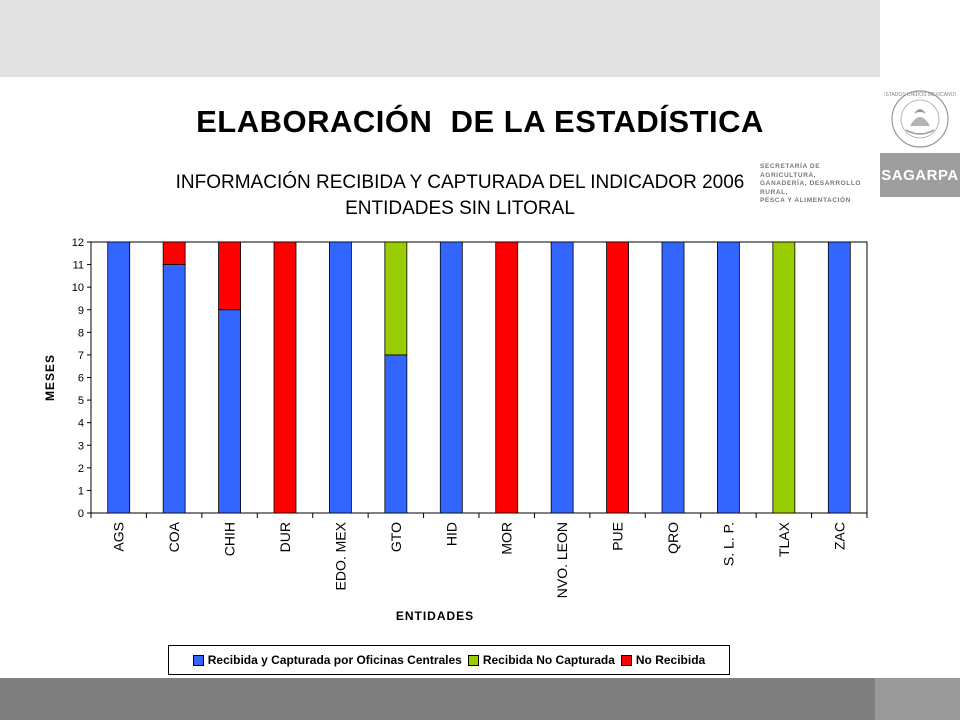  What do you see at coordinates (50, 377) in the screenshot?
I see `y-axis-title: MESES` at bounding box center [50, 377].